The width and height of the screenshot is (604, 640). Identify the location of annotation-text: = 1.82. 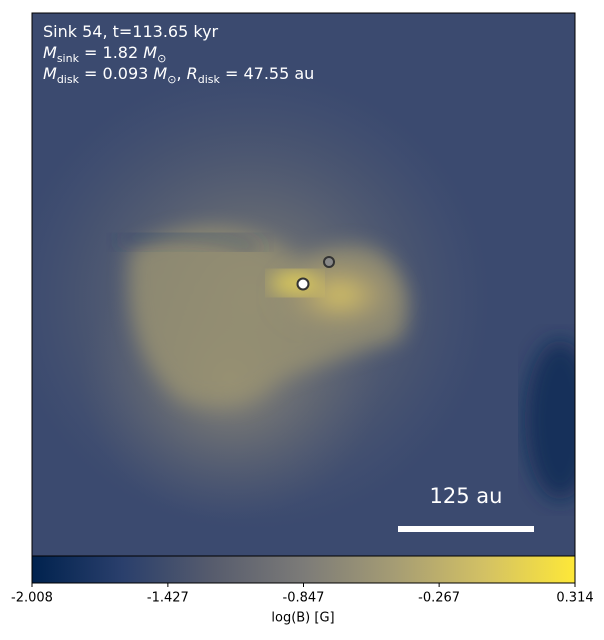
(111, 52).